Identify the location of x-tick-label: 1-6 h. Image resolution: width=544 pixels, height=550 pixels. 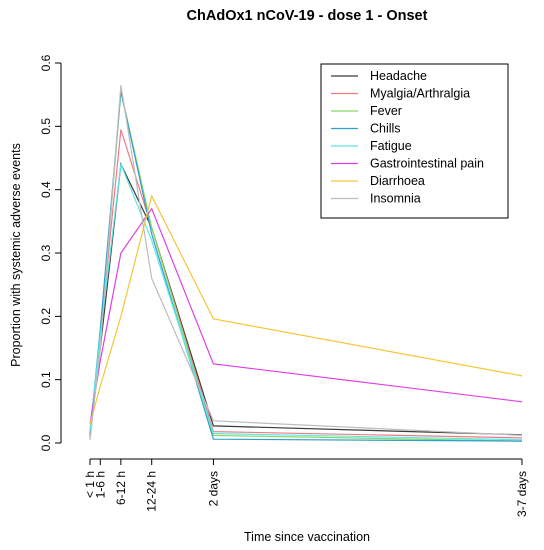
(100, 484).